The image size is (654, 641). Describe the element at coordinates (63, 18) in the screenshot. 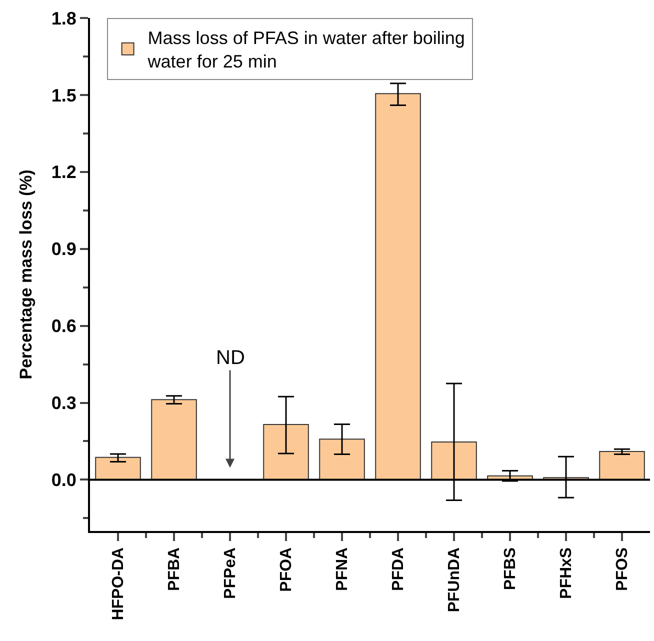

I see `y-tick-label: 1.8` at that location.